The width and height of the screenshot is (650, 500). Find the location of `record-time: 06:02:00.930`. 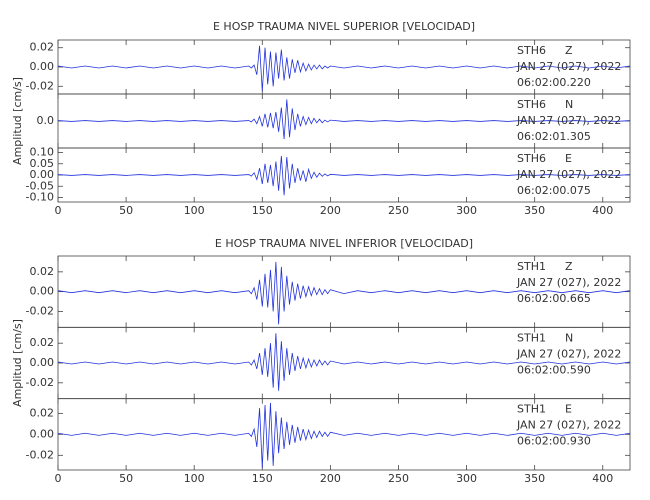

record-time: 06:02:00.930 is located at coordinates (554, 441).